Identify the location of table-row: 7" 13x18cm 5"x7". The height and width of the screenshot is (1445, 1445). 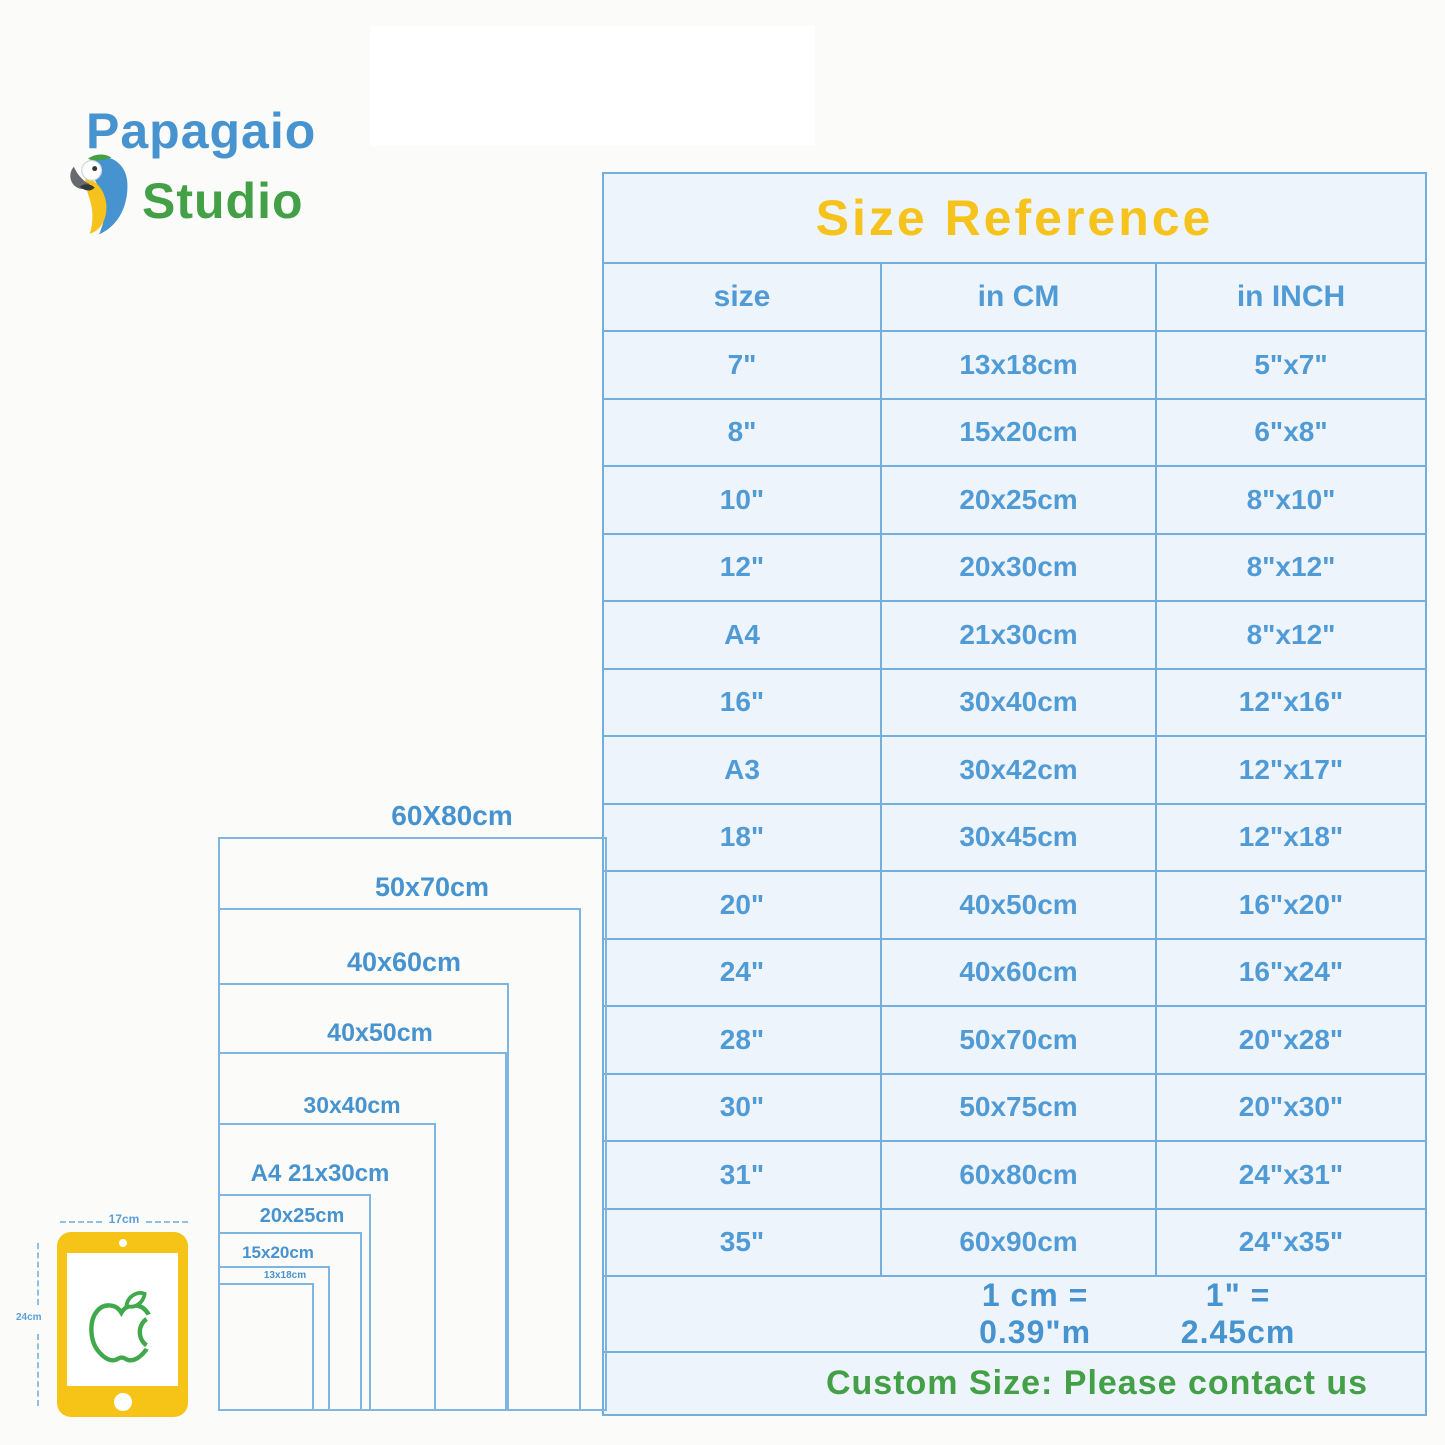
(1014, 365).